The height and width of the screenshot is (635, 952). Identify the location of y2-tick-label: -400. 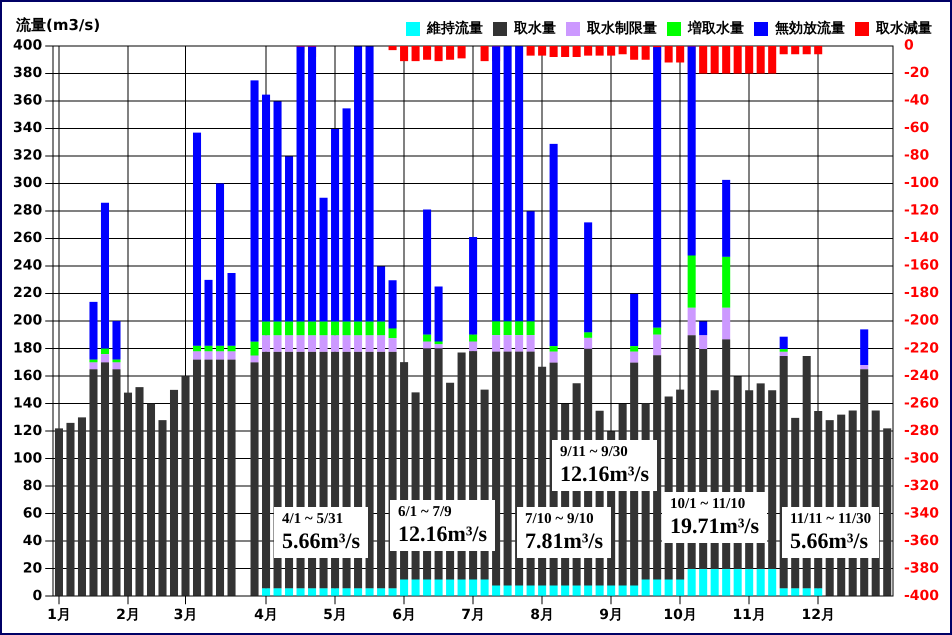
(922, 596).